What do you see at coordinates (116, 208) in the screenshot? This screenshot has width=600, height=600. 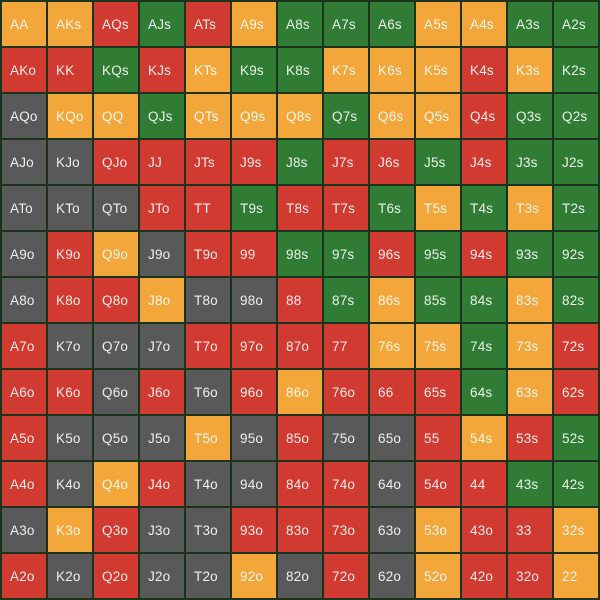 I see `hand-cell-QTo: QTo` at bounding box center [116, 208].